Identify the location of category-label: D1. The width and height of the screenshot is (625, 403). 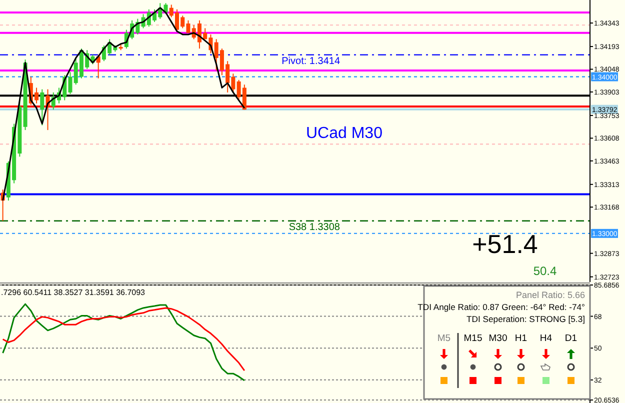
(571, 338).